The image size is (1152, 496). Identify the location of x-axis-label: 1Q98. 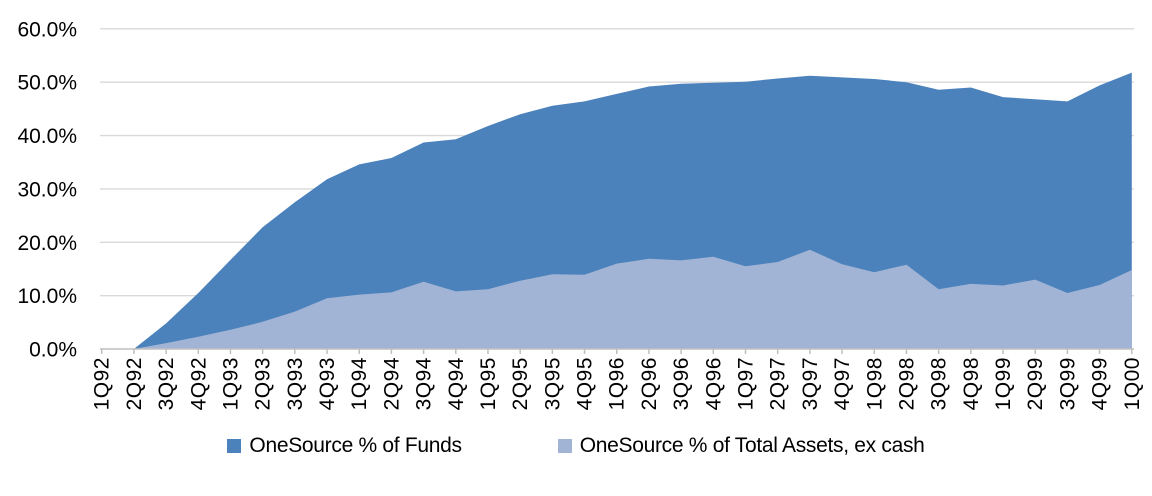
(874, 383).